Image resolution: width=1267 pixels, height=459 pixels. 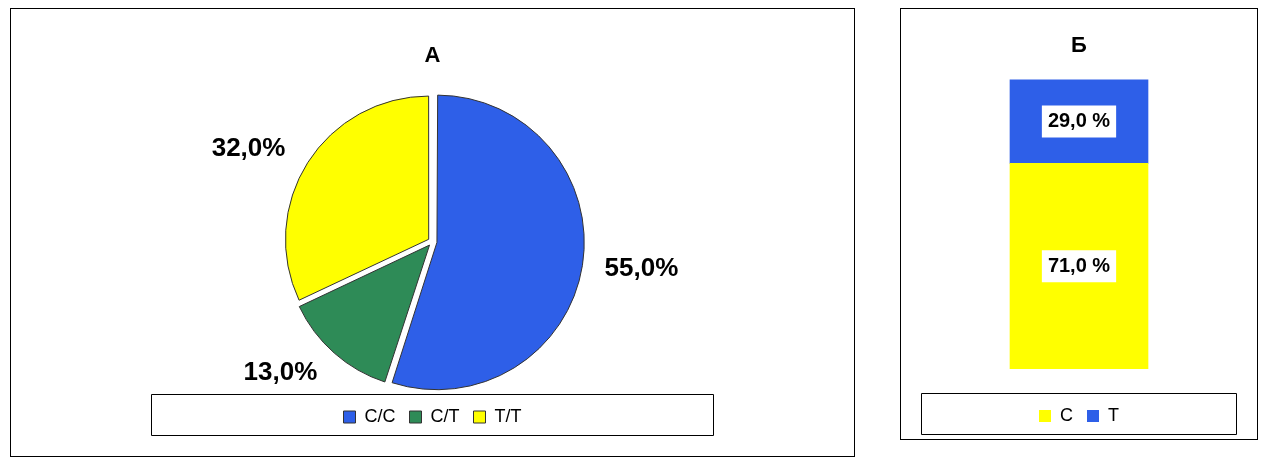 What do you see at coordinates (432, 55) in the screenshot?
I see `chart-title: А` at bounding box center [432, 55].